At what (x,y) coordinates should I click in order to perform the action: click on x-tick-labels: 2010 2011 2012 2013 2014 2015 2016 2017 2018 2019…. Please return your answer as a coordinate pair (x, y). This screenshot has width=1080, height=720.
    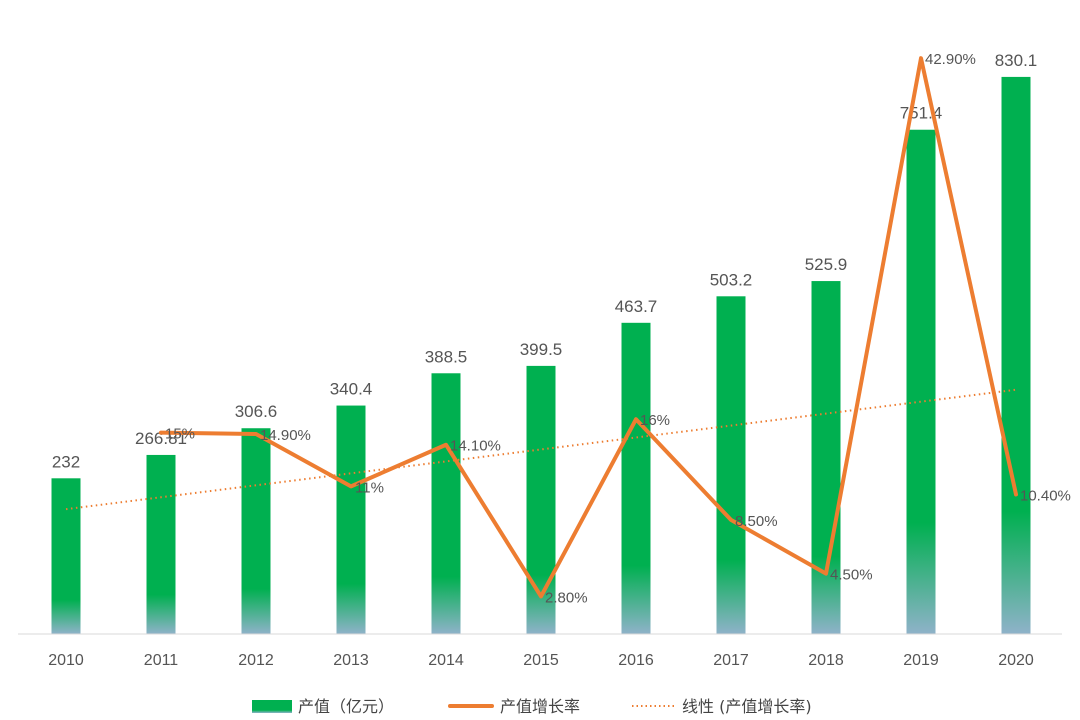
    Looking at the image, I should click on (541, 660).